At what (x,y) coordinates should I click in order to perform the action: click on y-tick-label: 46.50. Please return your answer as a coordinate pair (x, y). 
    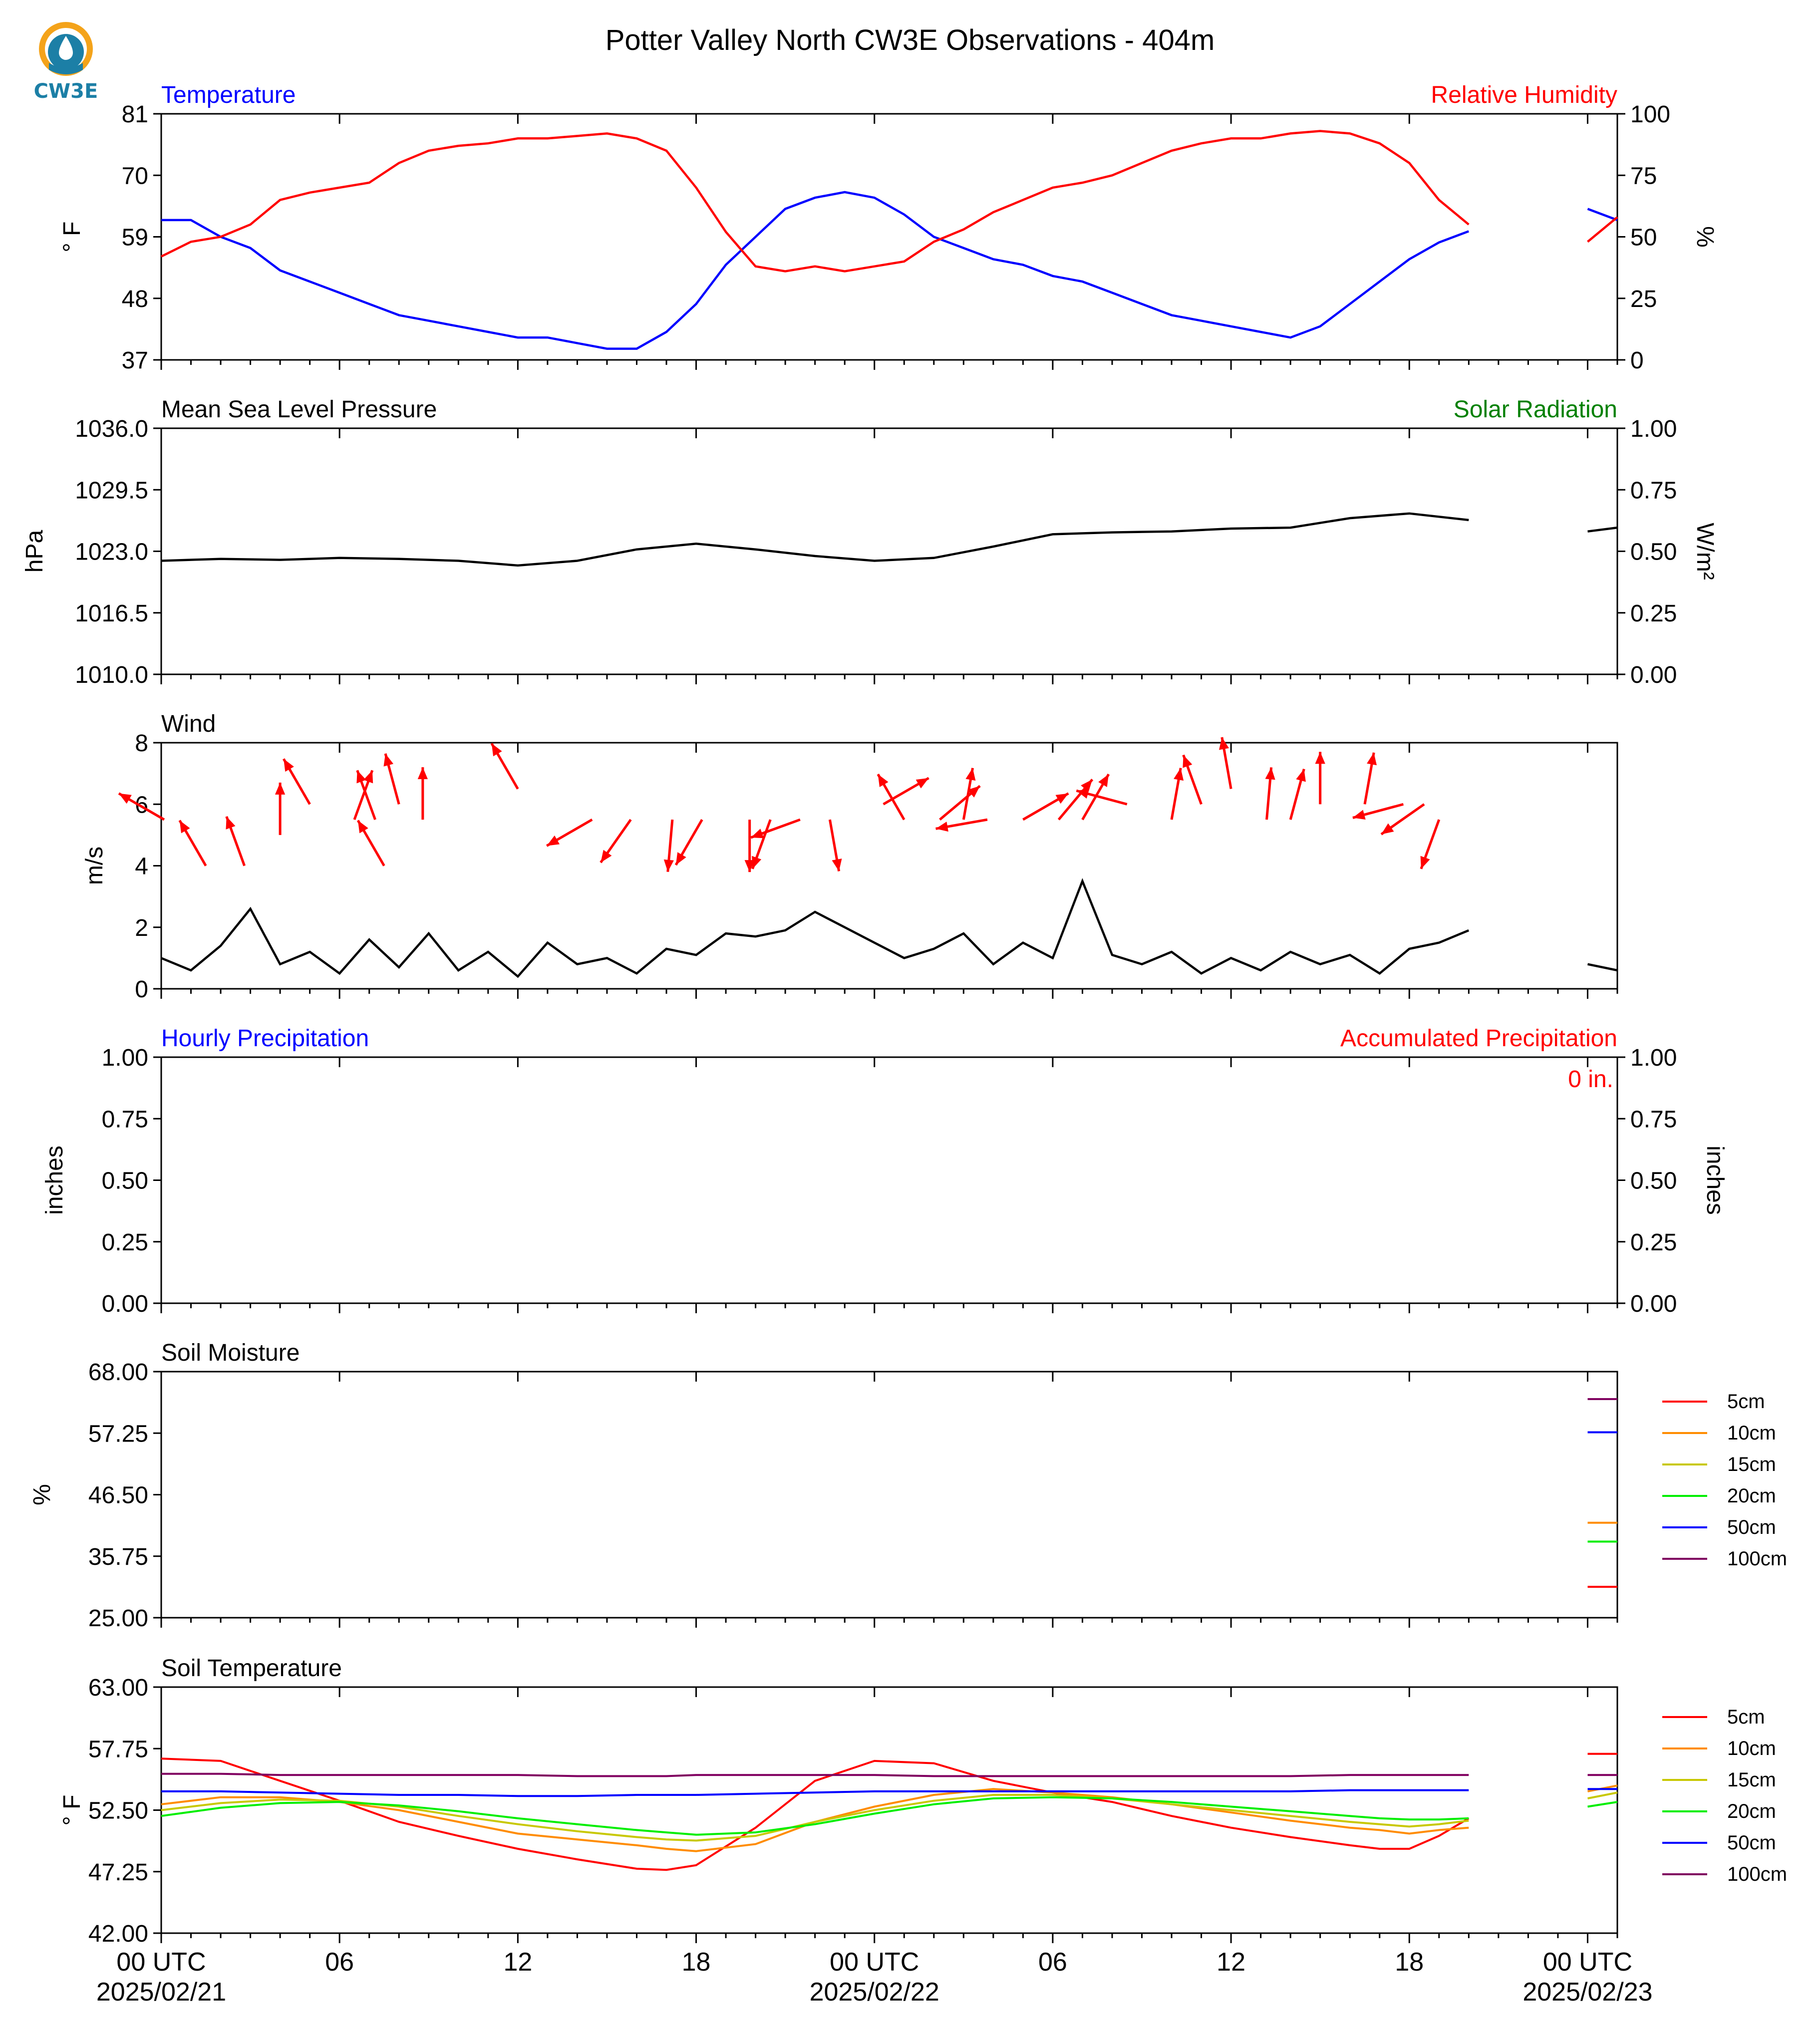
    Looking at the image, I should click on (118, 1495).